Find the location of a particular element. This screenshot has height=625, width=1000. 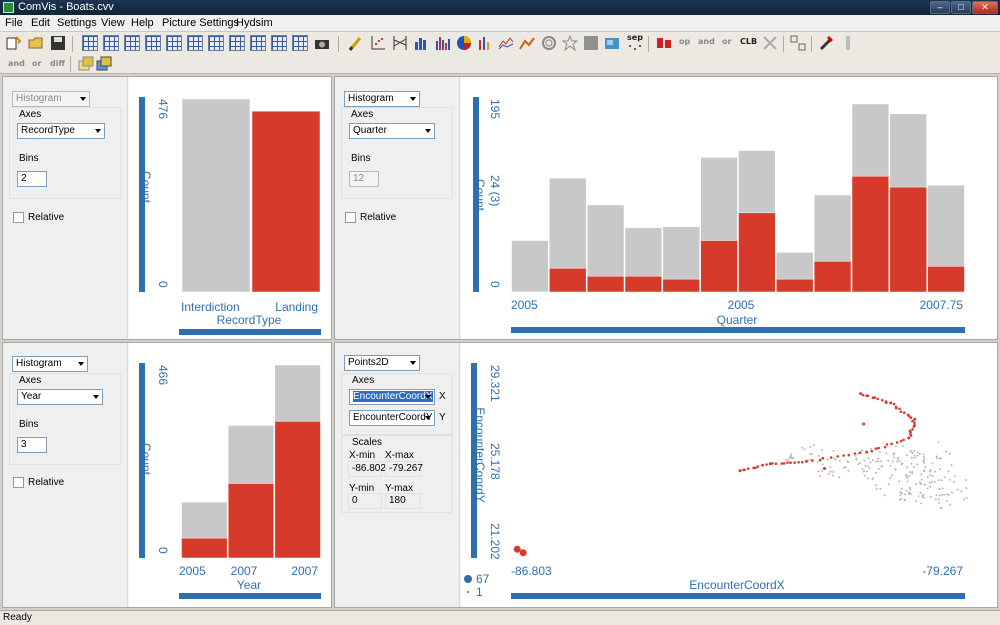

select-red-icon is located at coordinates (664, 43).